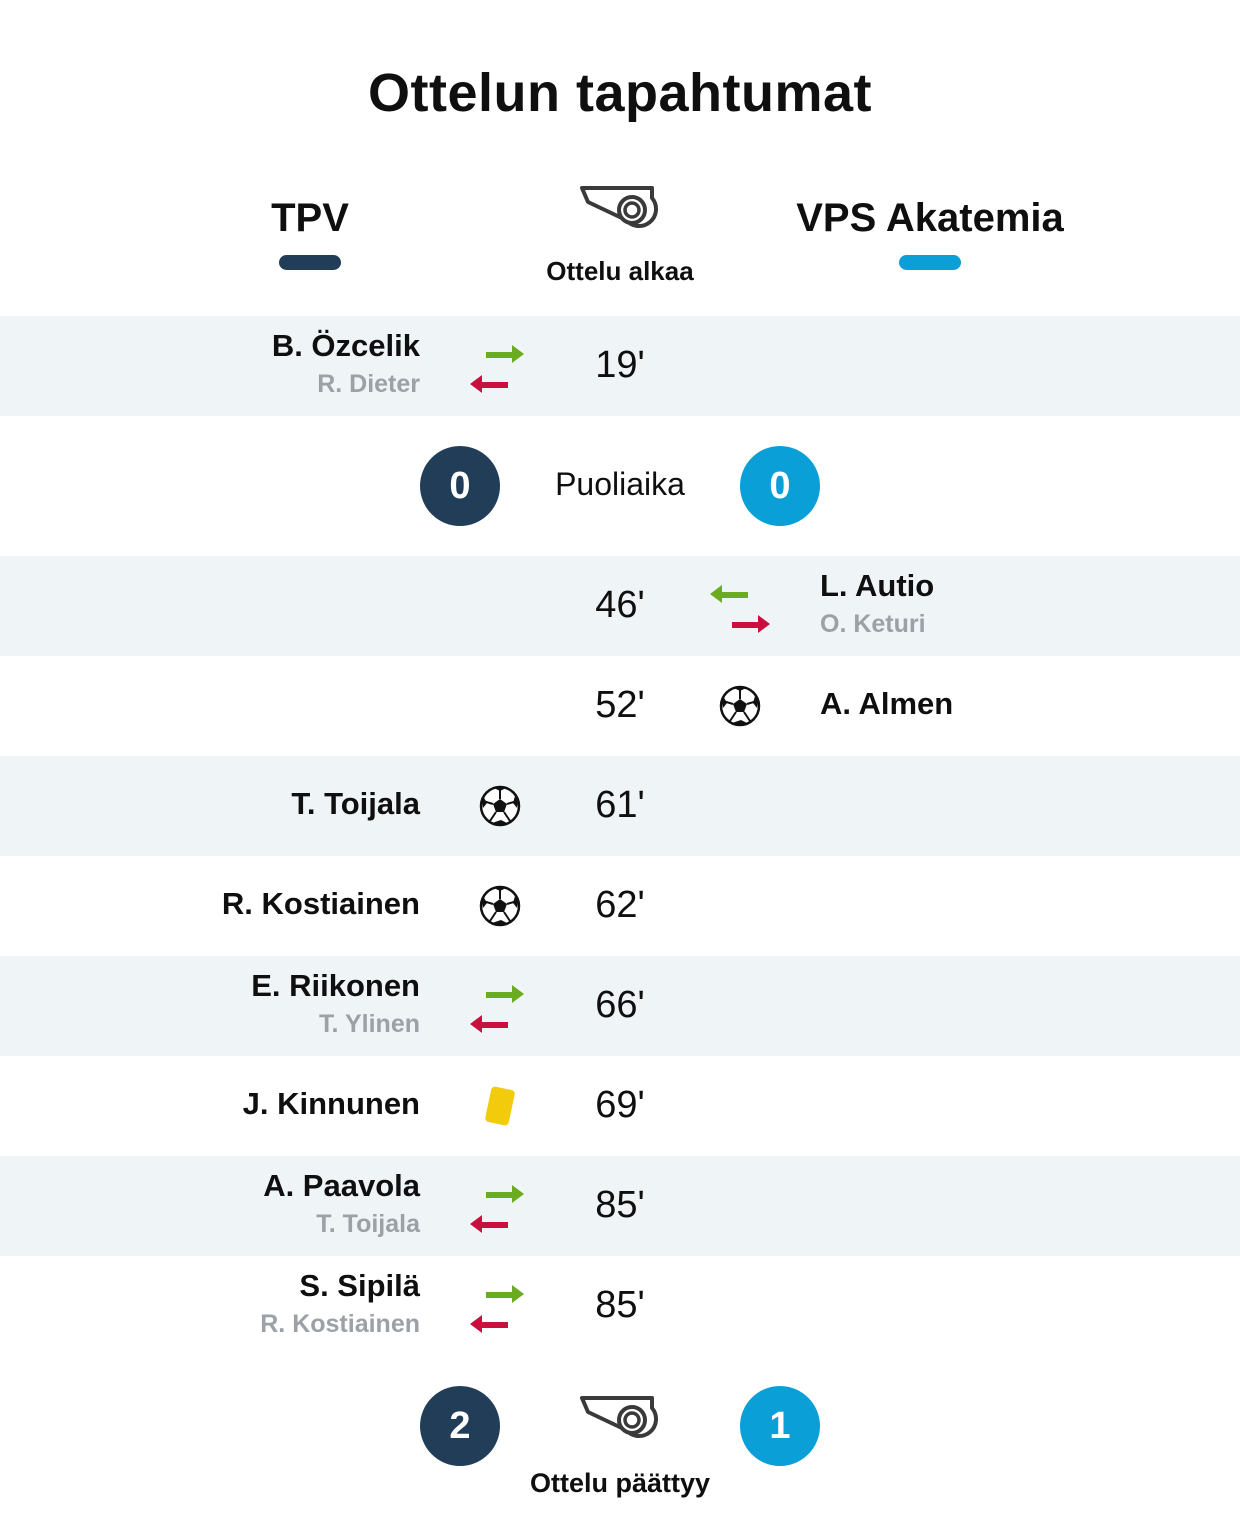  Describe the element at coordinates (340, 1324) in the screenshot. I see `player-out-name: R. Kostiainen` at that location.